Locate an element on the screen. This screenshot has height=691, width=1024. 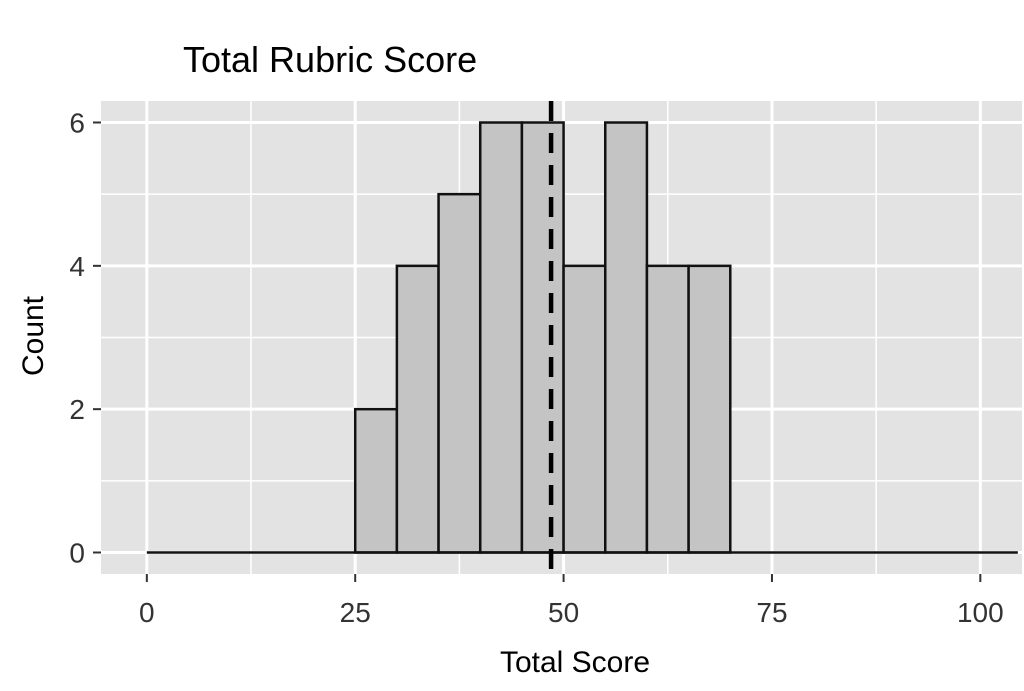
x-axis-title: Total Score is located at coordinates (575, 662).